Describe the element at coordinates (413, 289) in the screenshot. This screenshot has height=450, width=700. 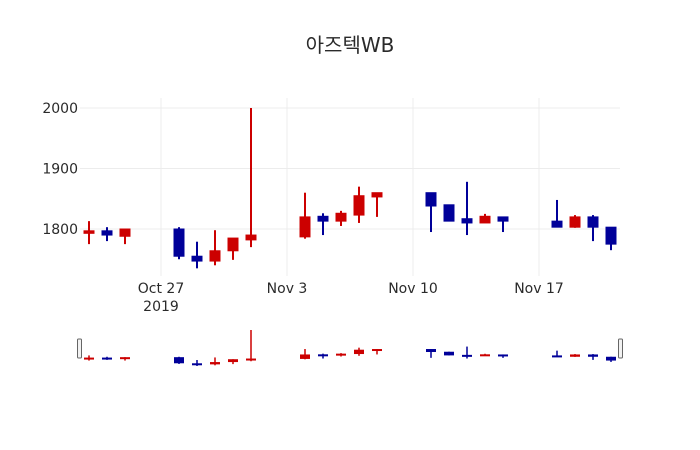
I see `x-tick-label: Nov 10` at that location.